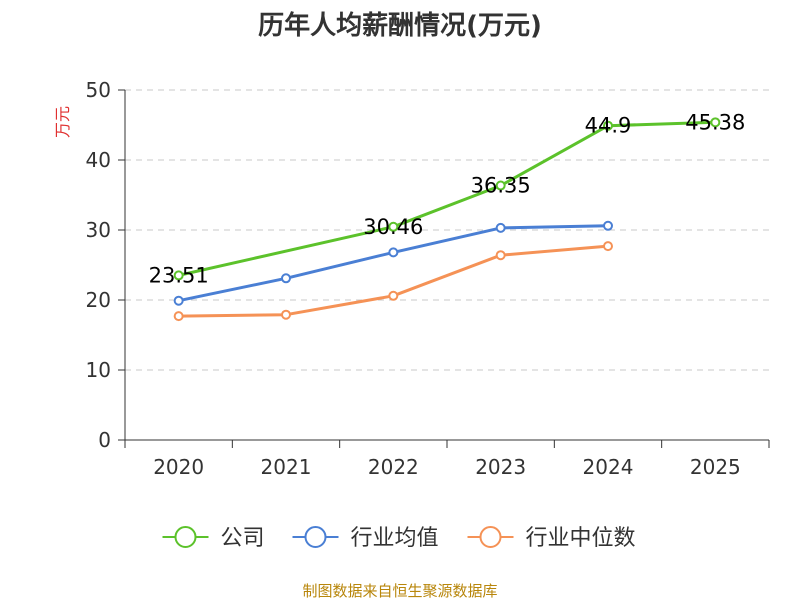 The width and height of the screenshot is (800, 600). What do you see at coordinates (178, 467) in the screenshot?
I see `x-tick-label: 2020` at bounding box center [178, 467].